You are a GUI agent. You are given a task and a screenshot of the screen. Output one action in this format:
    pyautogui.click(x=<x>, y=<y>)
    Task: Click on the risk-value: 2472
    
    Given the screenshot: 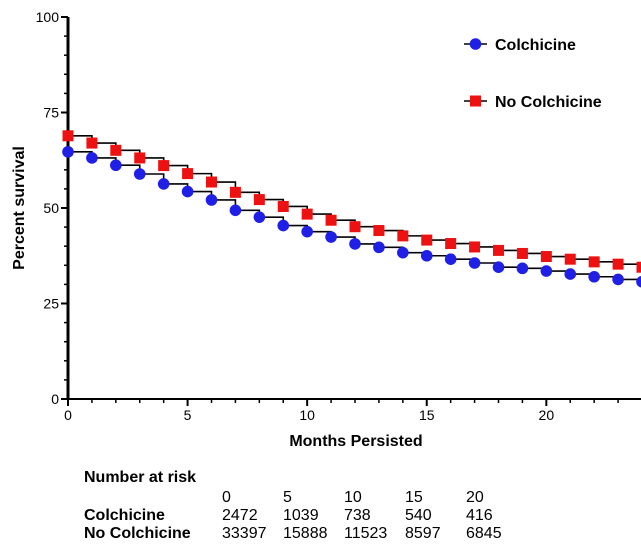 What is the action you would take?
    pyautogui.click(x=240, y=515)
    